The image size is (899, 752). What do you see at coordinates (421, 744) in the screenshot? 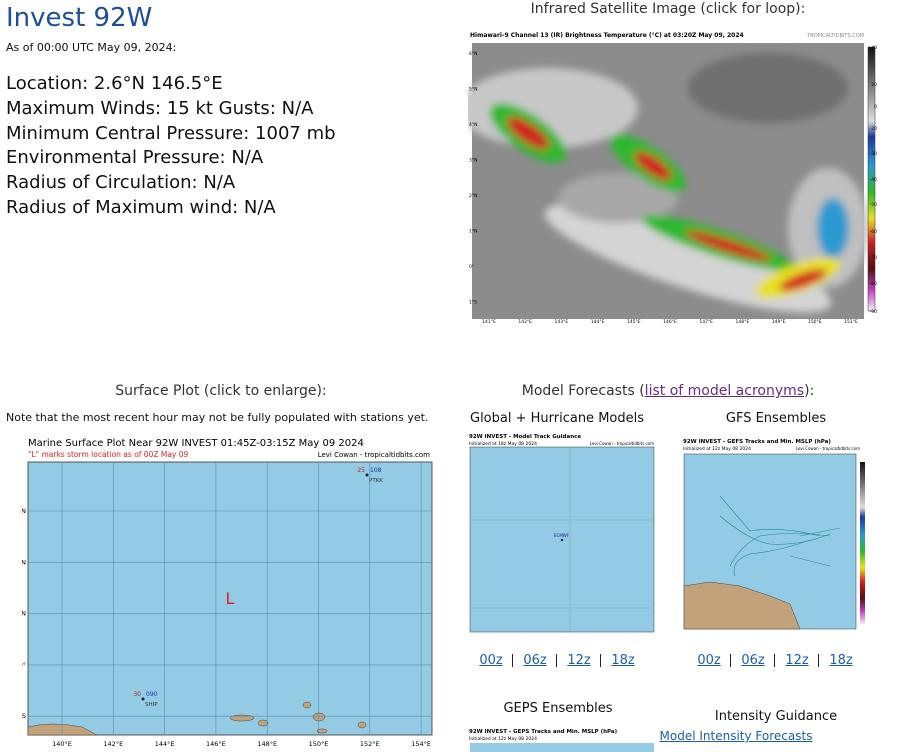
I see `lon-label: 154°E` at bounding box center [421, 744].